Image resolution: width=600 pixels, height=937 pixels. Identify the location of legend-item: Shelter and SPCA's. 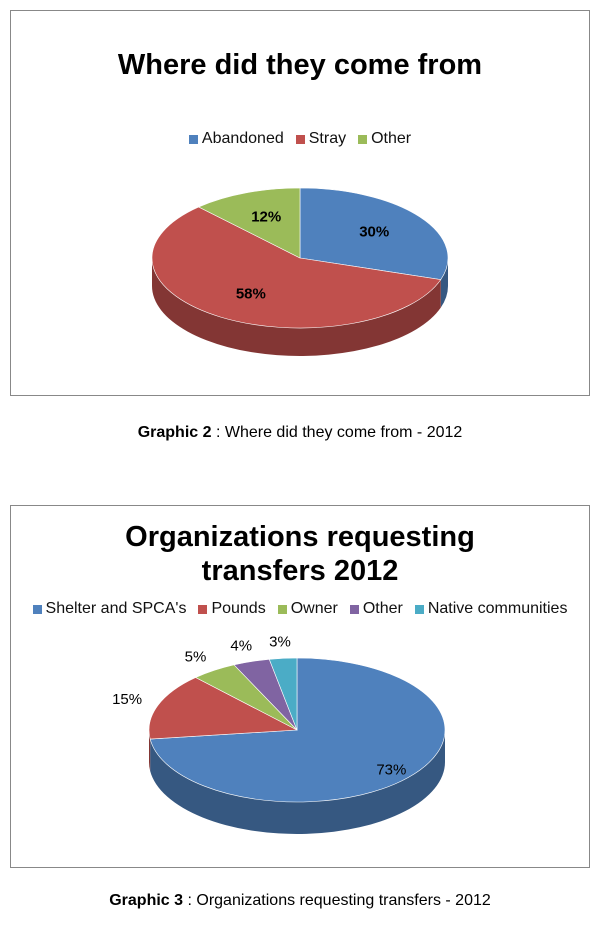
(109, 609).